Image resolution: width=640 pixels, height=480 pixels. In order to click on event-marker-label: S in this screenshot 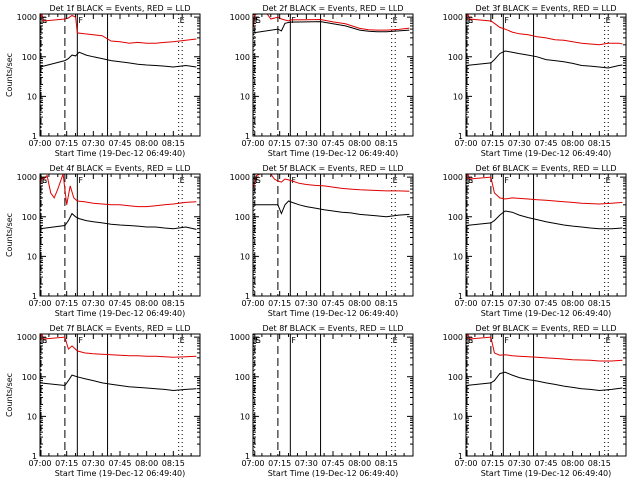, I will do `click(44, 180)`.